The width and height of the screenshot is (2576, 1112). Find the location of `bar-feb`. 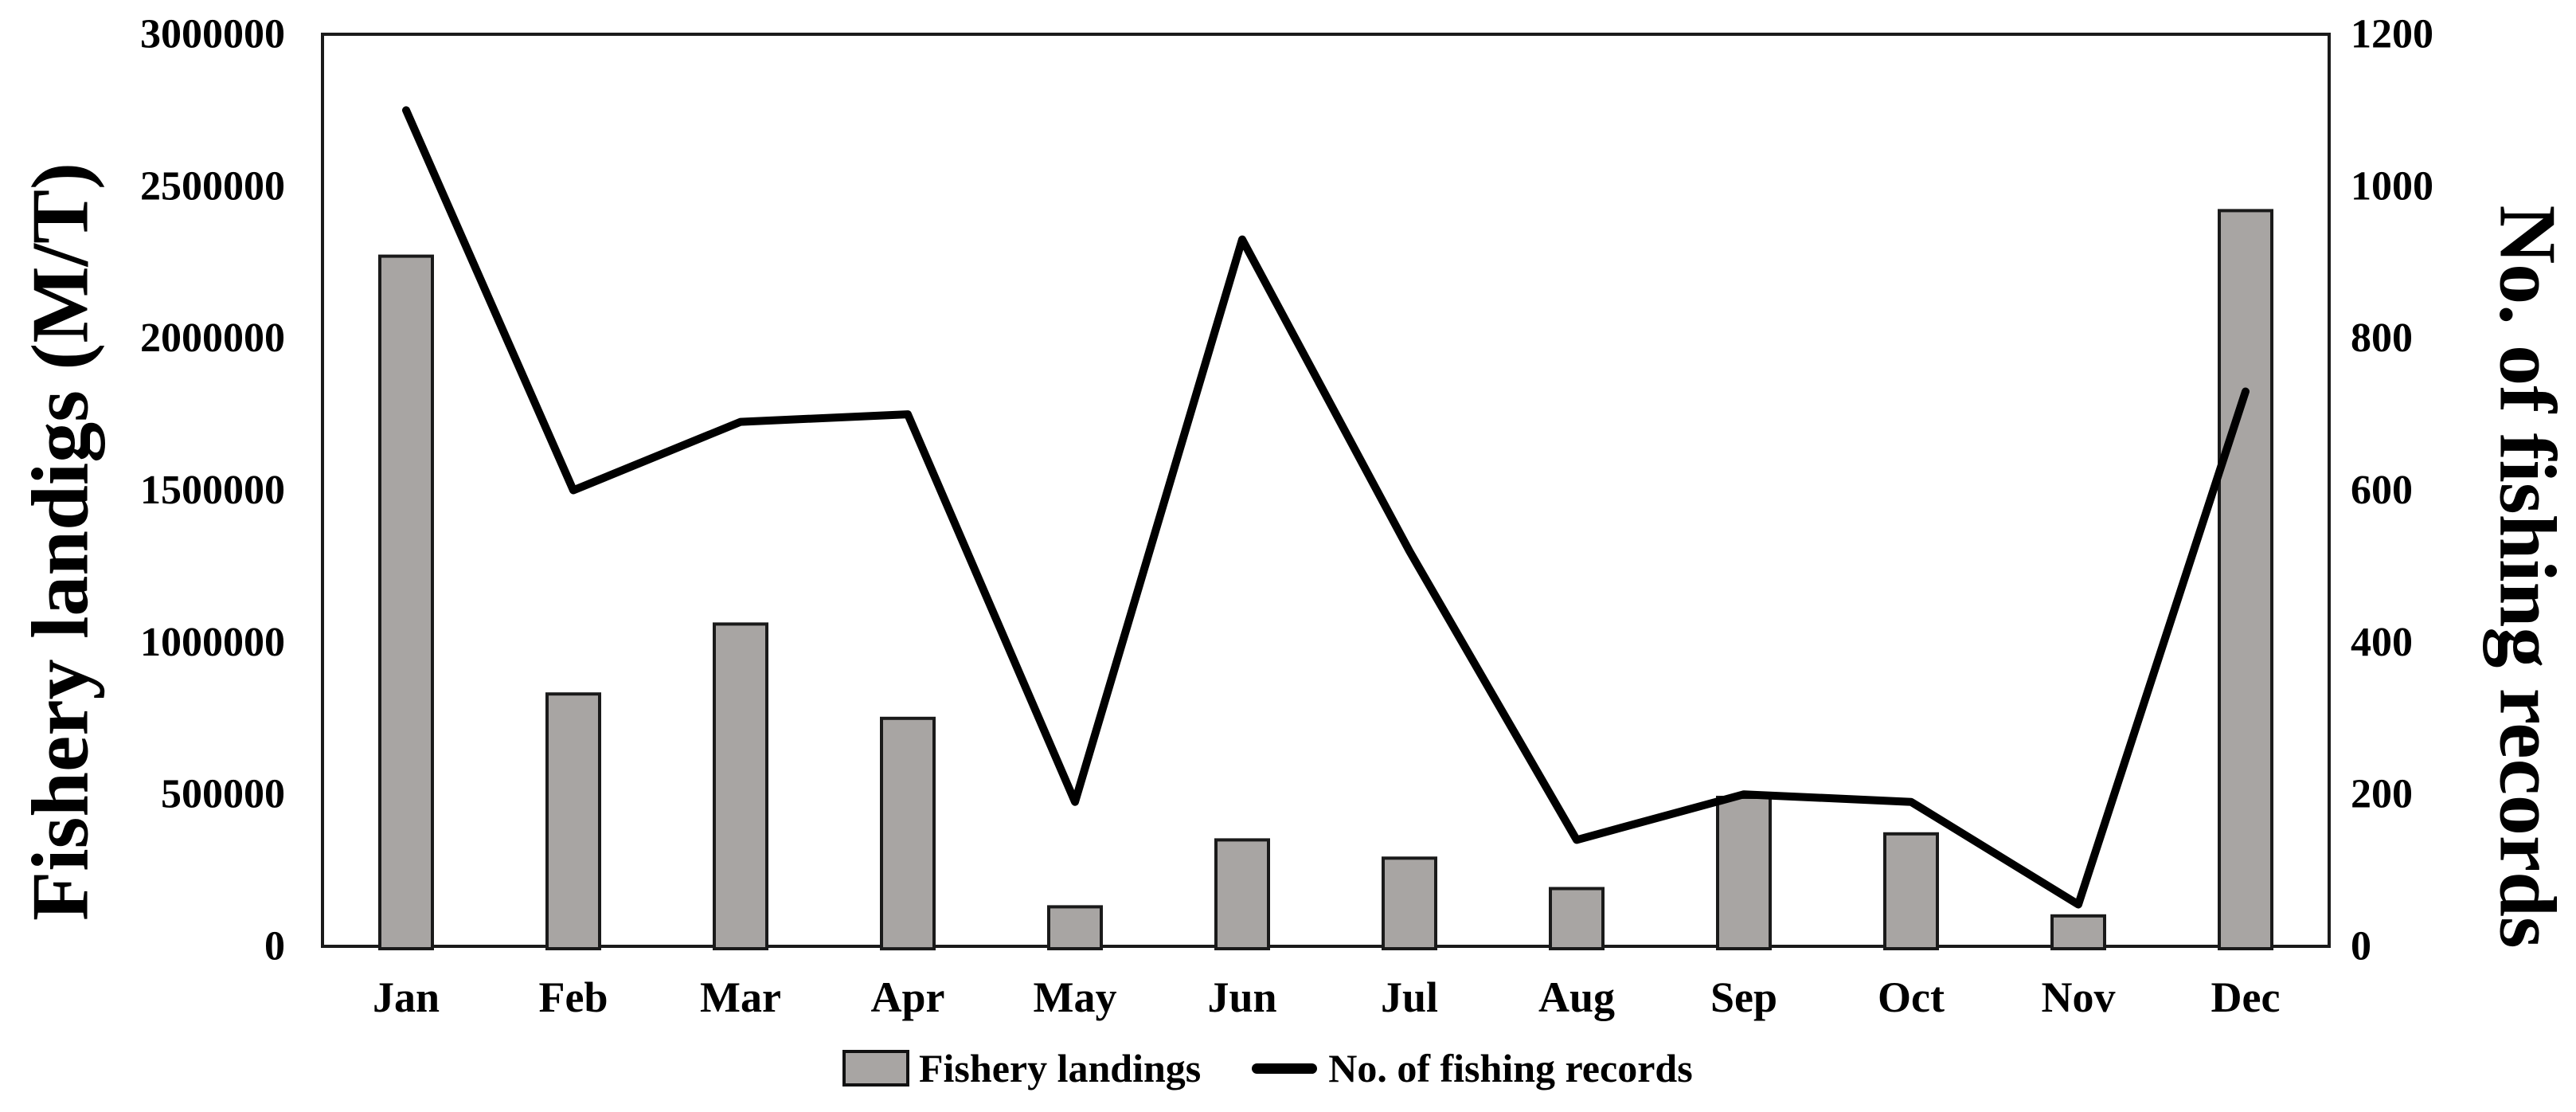

bar-feb is located at coordinates (573, 821).